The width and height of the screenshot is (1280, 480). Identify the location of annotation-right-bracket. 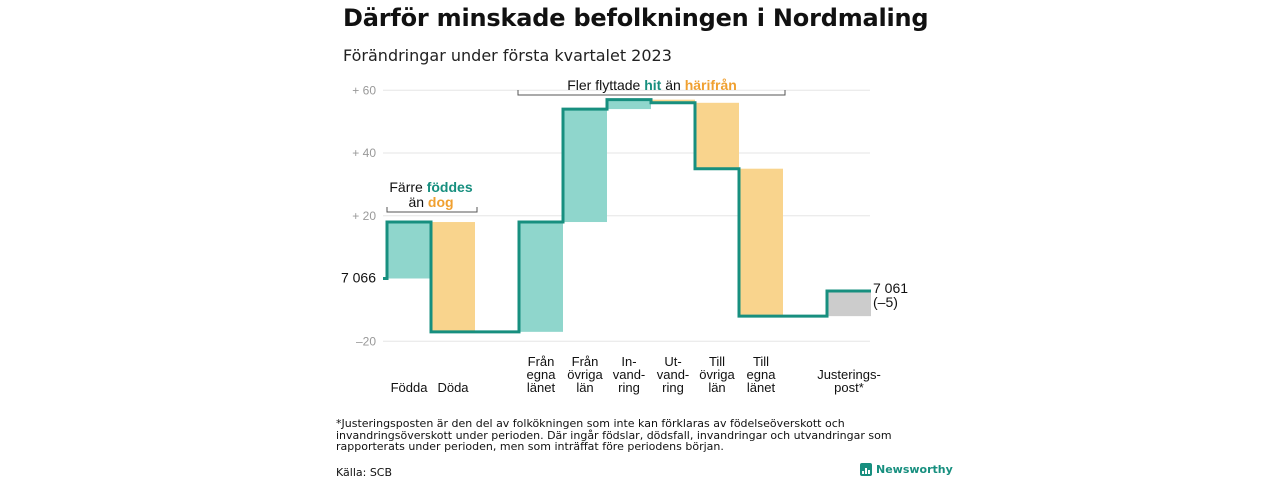
(651, 93).